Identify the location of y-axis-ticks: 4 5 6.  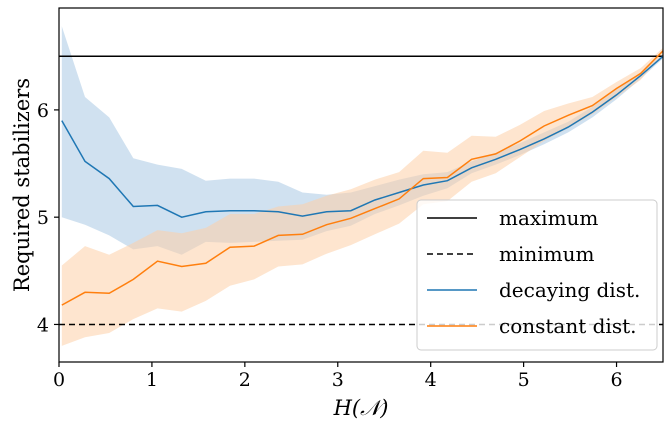
(48, 218).